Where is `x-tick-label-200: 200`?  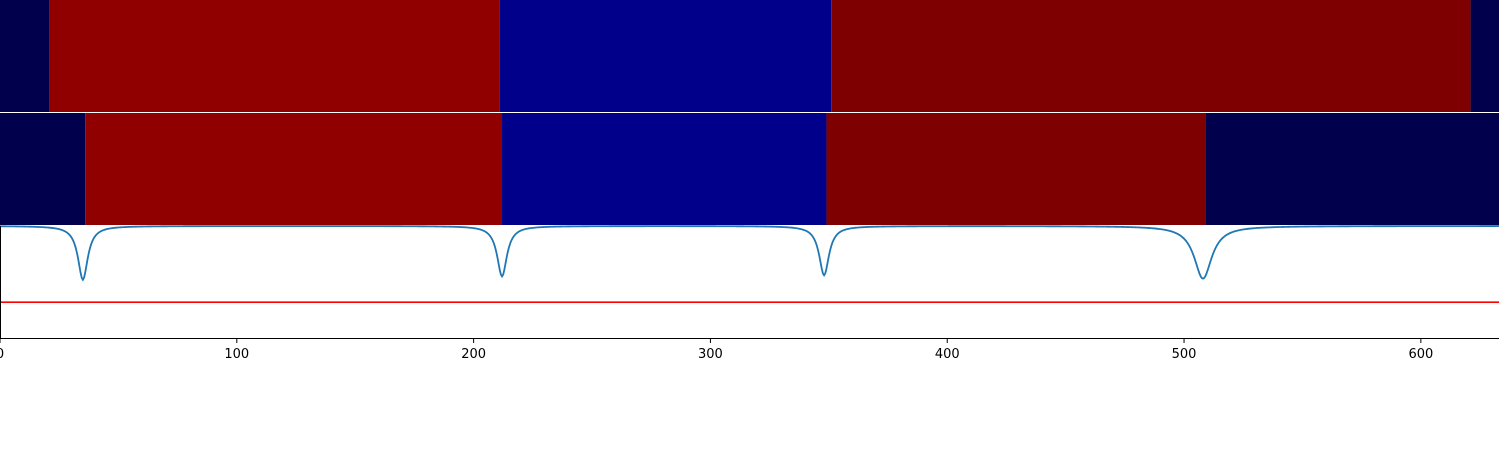 x-tick-label-200: 200 is located at coordinates (473, 354).